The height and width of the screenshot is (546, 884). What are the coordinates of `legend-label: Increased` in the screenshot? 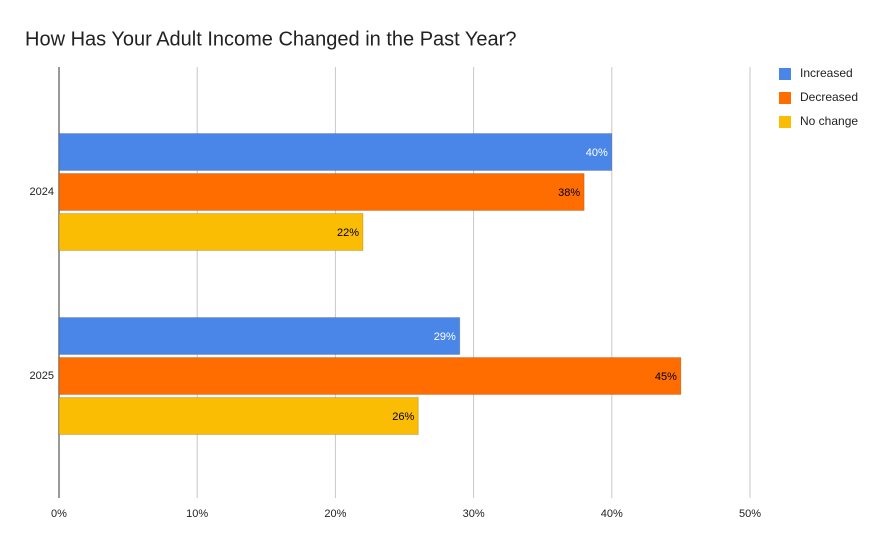 It's located at (826, 73).